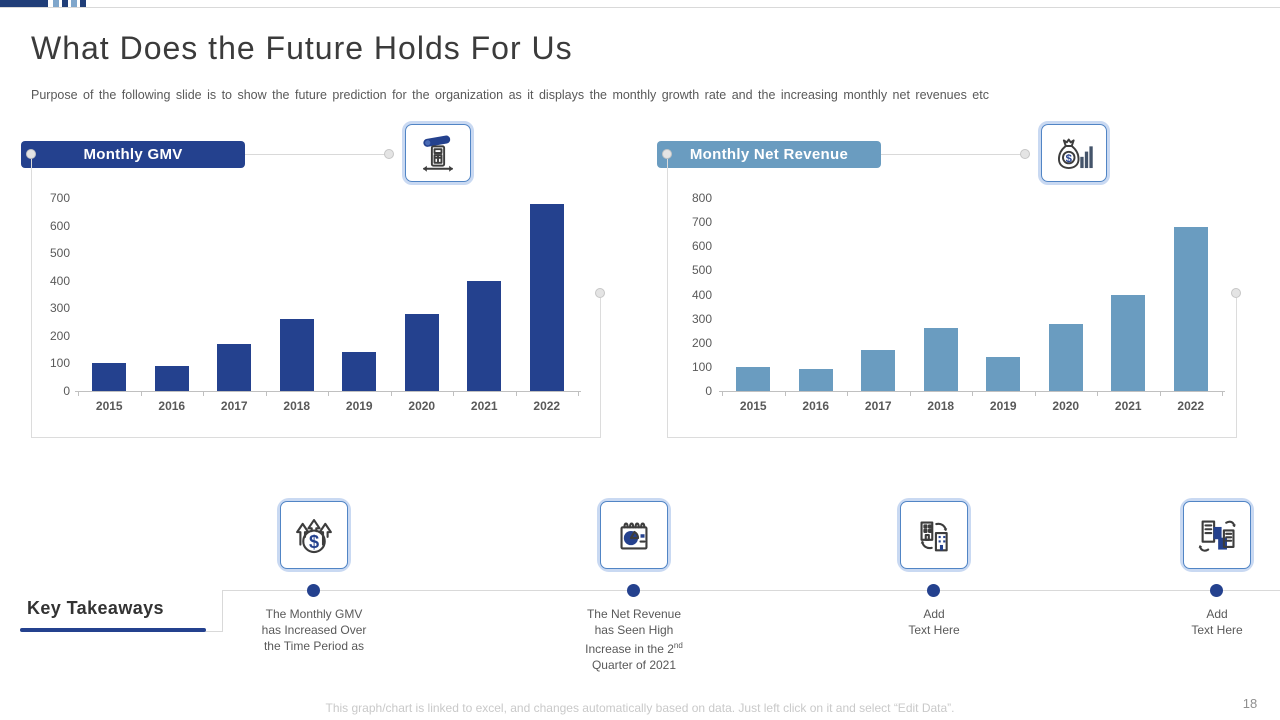 The image size is (1280, 720). I want to click on x-tick-label: 2018, so click(297, 406).